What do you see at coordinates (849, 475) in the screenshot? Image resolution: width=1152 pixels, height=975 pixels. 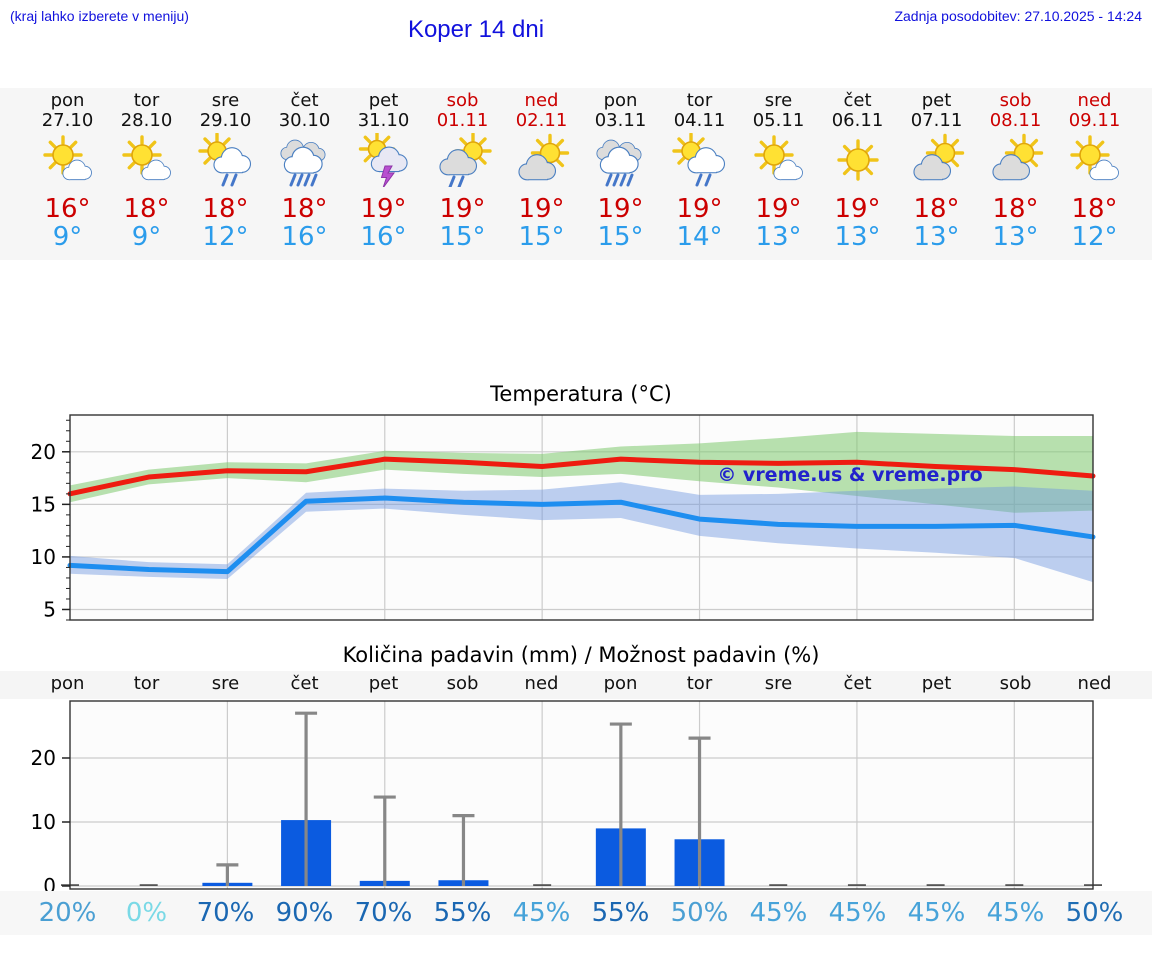 I see `watermark-link: © vreme.us & vreme.pro` at bounding box center [849, 475].